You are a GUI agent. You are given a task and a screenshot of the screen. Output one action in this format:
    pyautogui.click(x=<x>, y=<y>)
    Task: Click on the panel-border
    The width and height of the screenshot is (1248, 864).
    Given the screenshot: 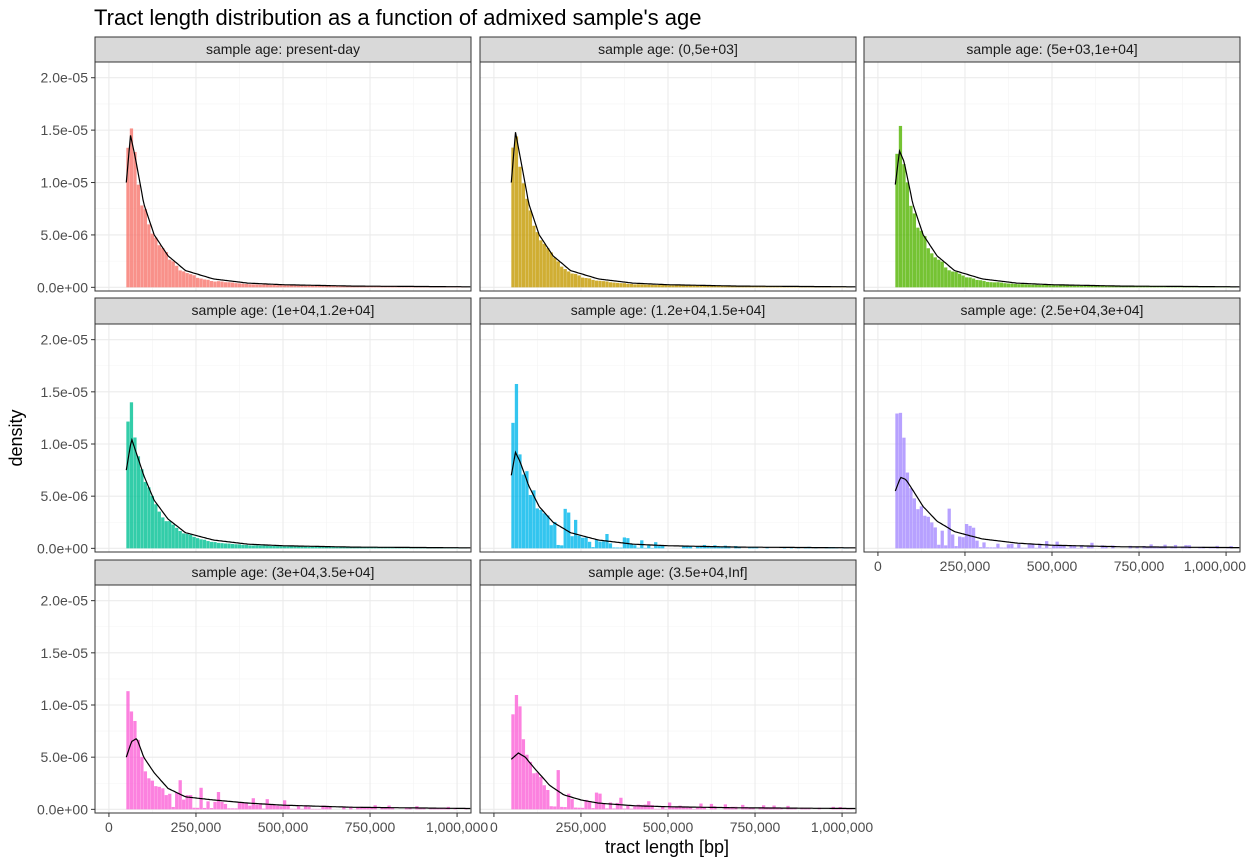 What is the action you would take?
    pyautogui.click(x=283, y=438)
    